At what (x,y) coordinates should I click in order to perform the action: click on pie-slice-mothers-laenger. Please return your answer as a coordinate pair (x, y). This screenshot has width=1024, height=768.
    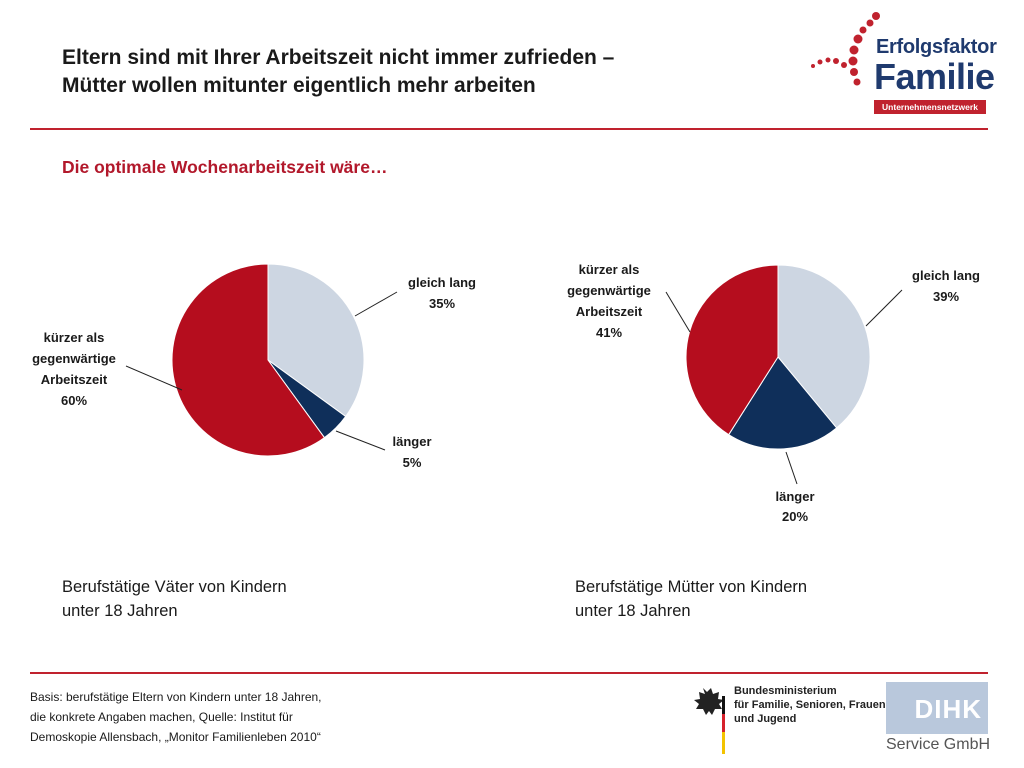
    Looking at the image, I should click on (783, 403).